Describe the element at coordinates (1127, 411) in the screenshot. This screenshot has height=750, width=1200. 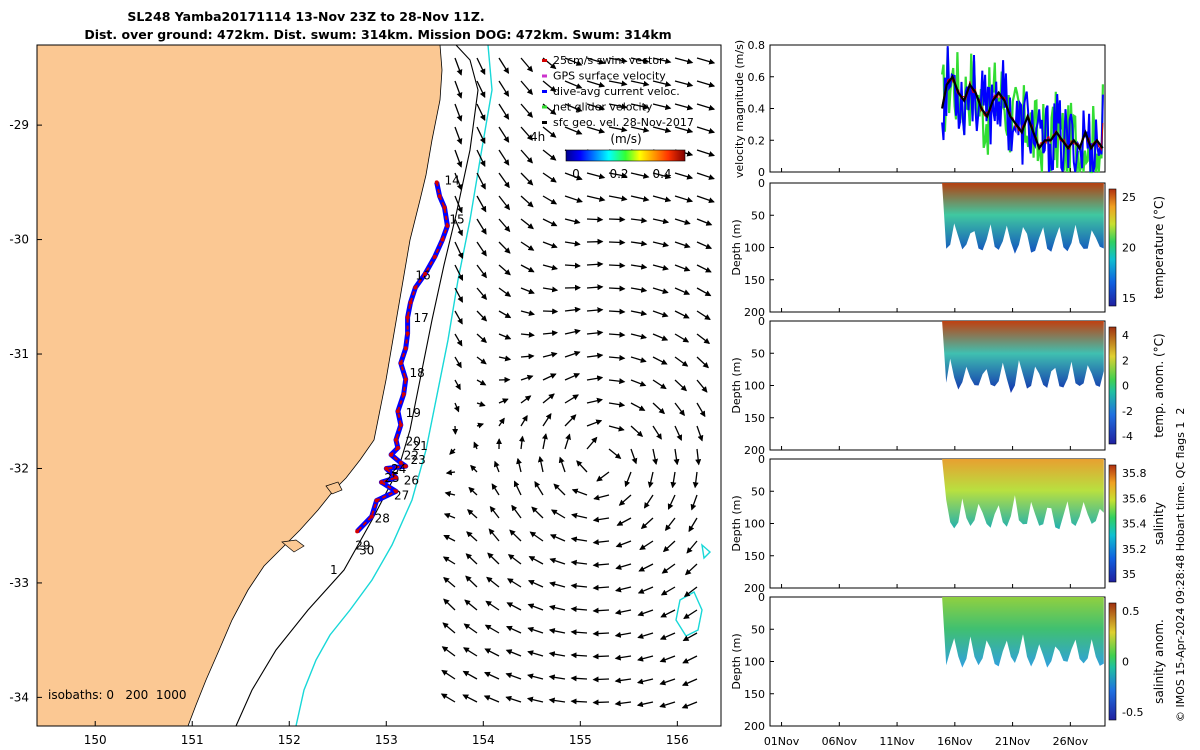
I see `cbtick-temp_anom-3: -2` at that location.